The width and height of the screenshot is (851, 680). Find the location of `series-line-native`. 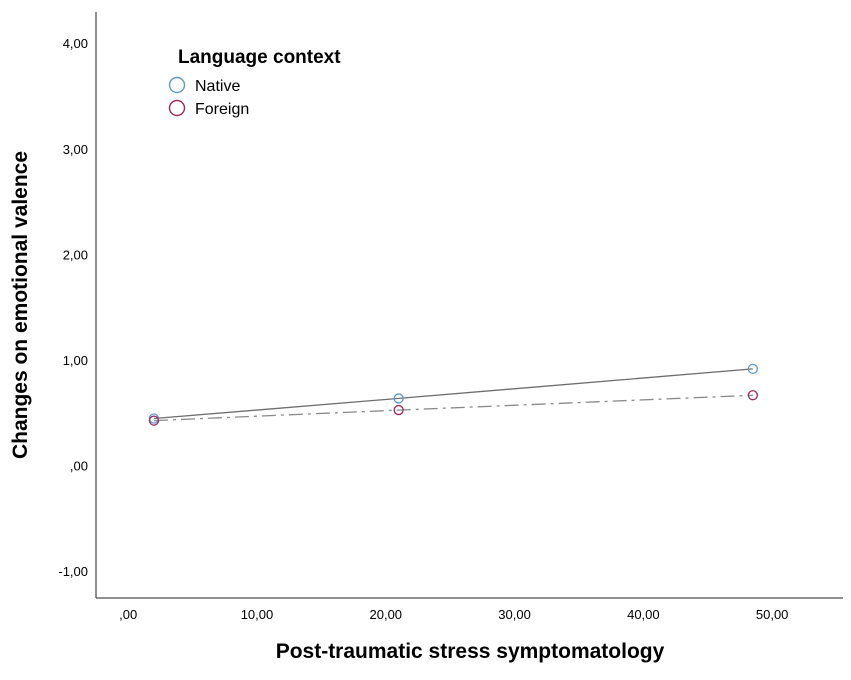

series-line-native is located at coordinates (453, 394).